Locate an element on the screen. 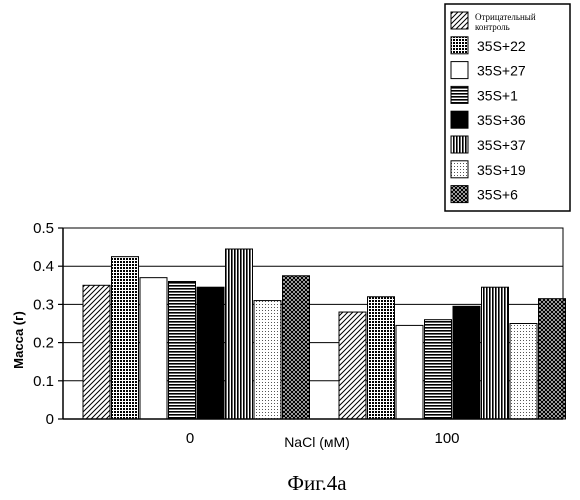 The height and width of the screenshot is (500, 580). legend-label: контроль is located at coordinates (492, 27).